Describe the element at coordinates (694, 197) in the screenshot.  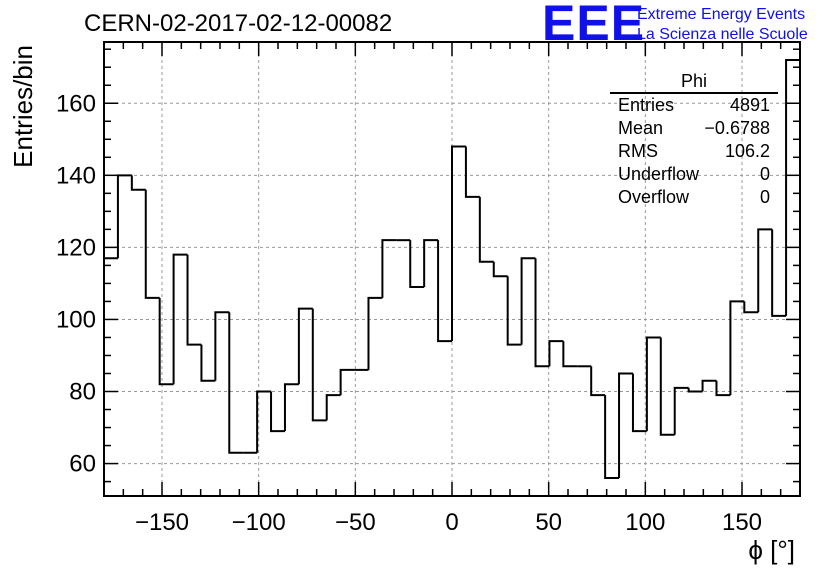
I see `stats-row-overflow: Overflow 0` at that location.